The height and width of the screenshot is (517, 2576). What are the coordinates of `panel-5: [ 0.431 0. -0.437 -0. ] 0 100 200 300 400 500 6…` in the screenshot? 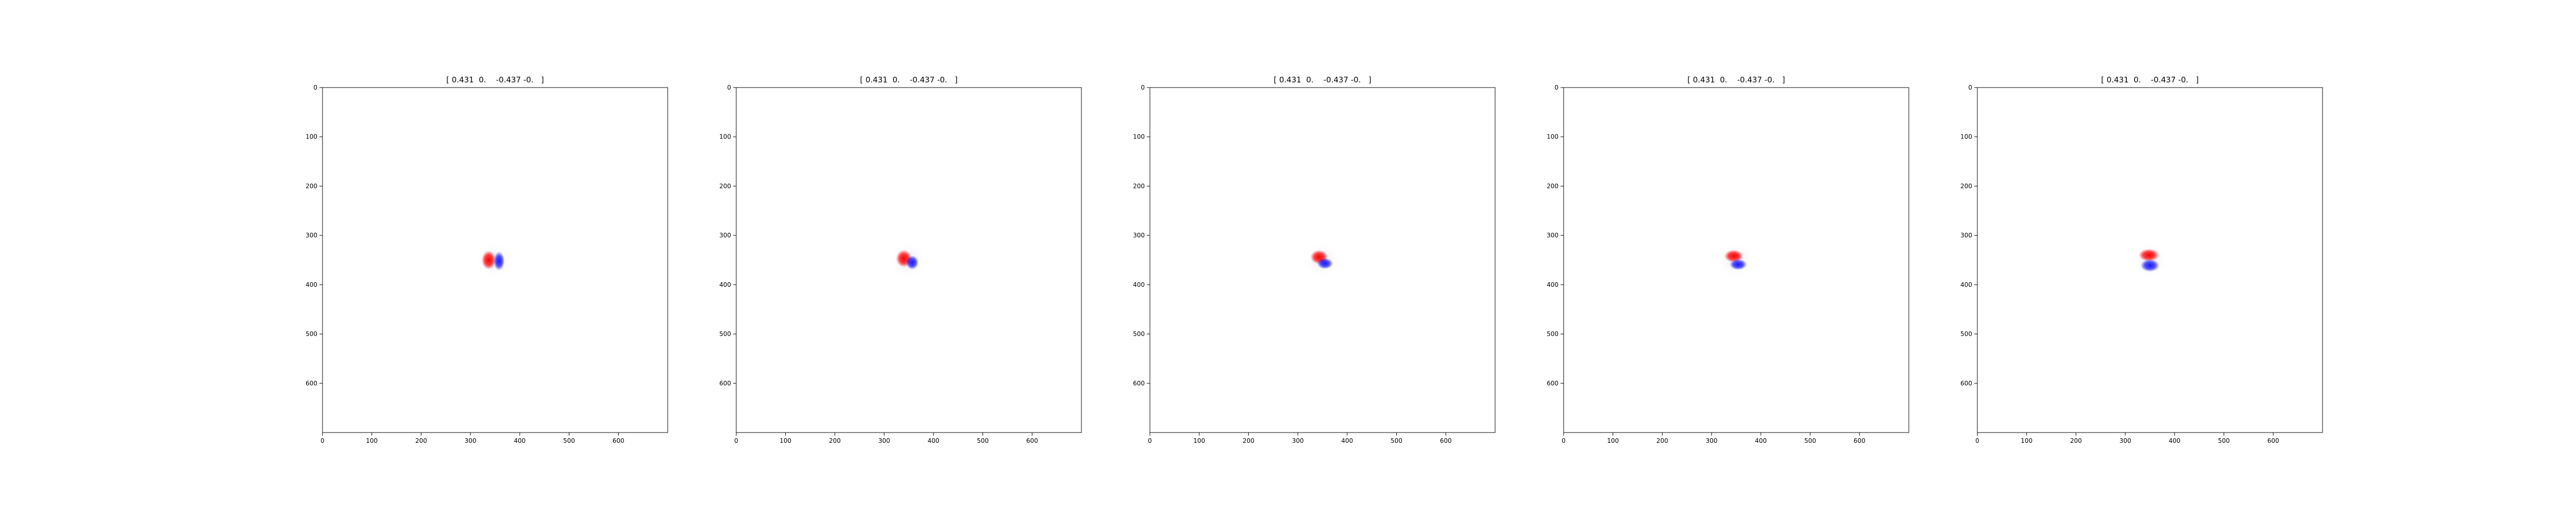 It's located at (2141, 259).